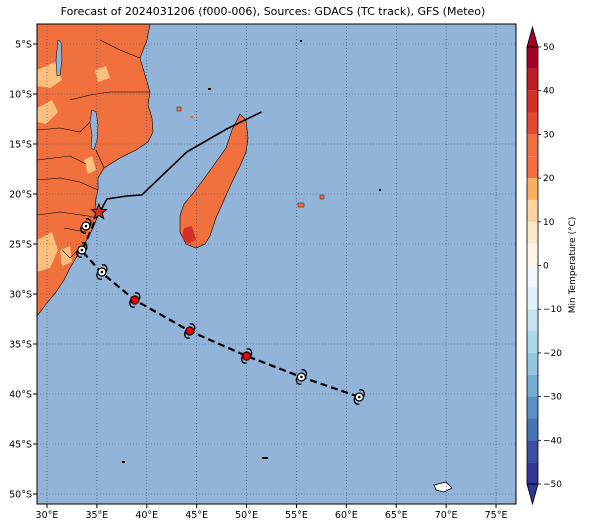 This screenshot has height=528, width=591. What do you see at coordinates (573, 265) in the screenshot?
I see `colorbar-title: Min Temperature (°C)` at bounding box center [573, 265].